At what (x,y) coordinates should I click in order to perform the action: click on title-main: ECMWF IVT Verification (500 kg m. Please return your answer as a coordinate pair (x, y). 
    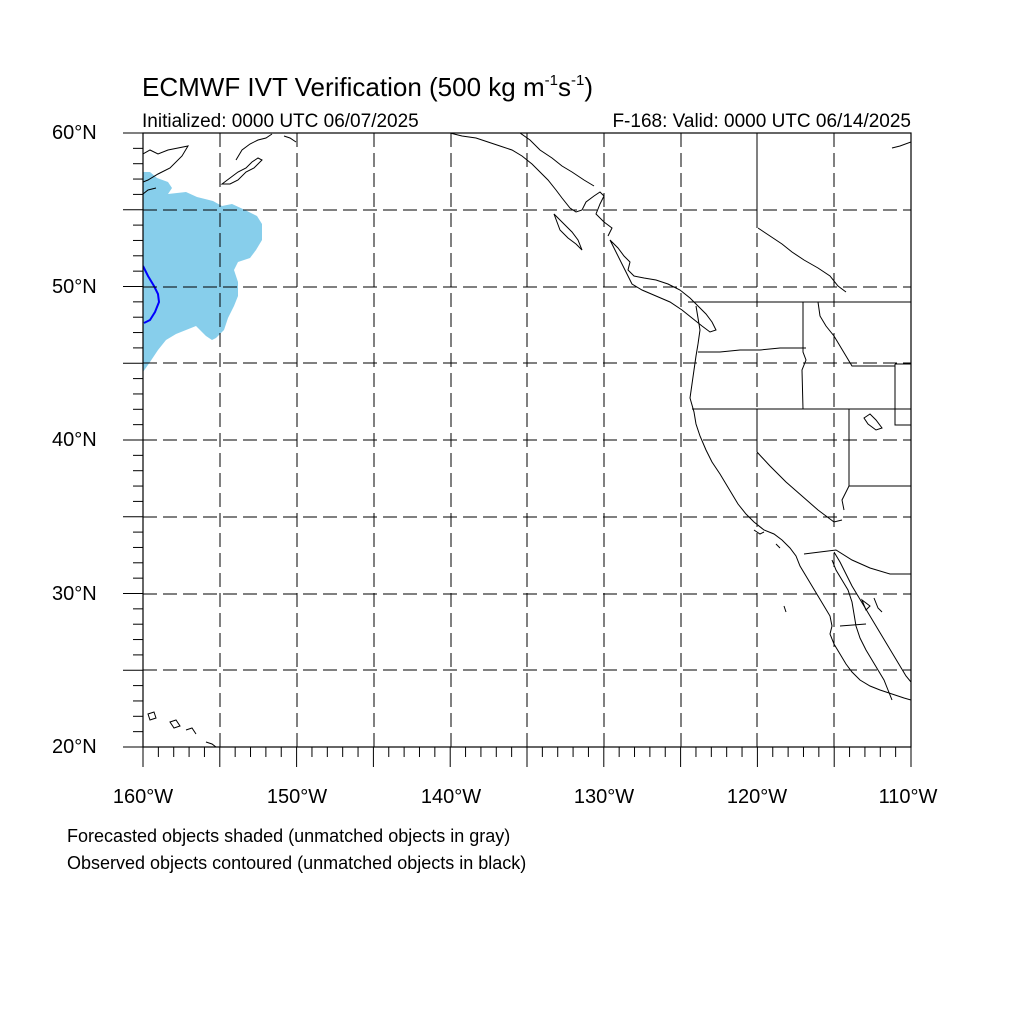
    Looking at the image, I should click on (343, 87).